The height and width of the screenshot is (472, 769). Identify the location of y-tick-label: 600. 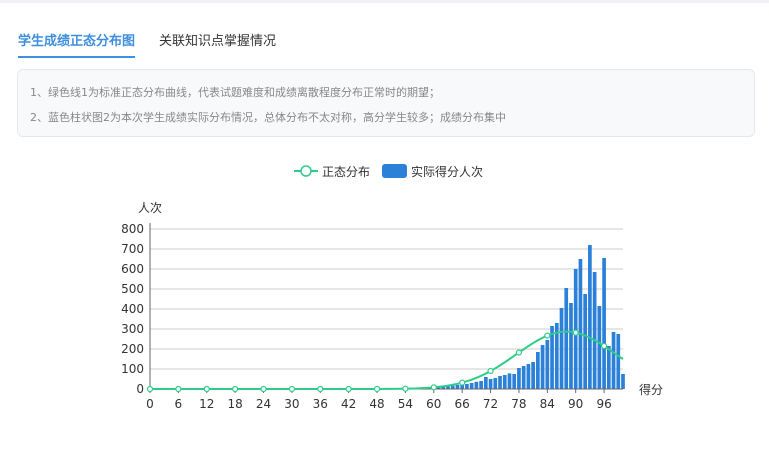
(132, 269).